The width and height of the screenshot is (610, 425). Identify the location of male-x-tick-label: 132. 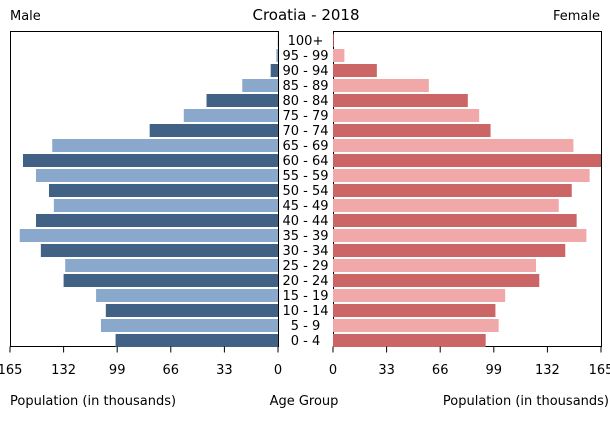
(63, 370).